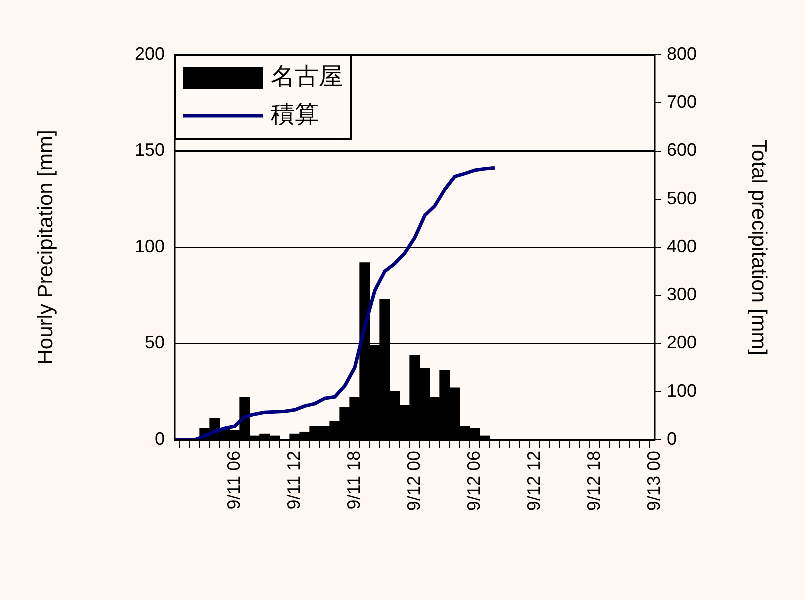  What do you see at coordinates (682, 54) in the screenshot?
I see `y2-tick-label: 800` at bounding box center [682, 54].